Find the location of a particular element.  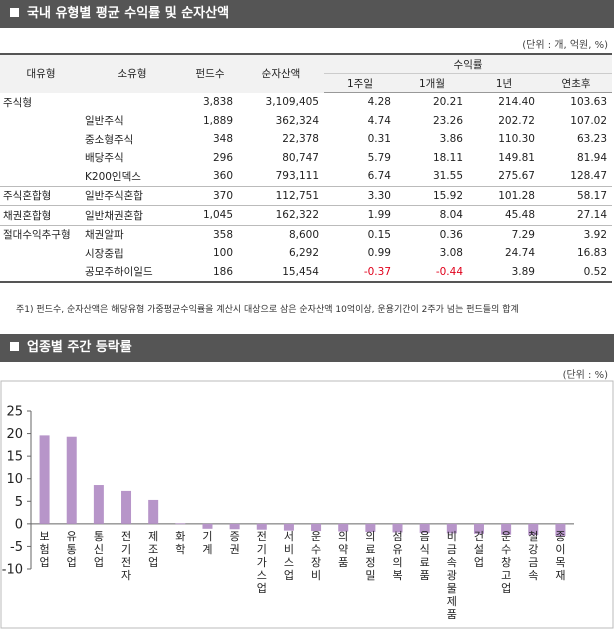

table-row: 주식형 3,838 3,109,405 4.28 20.21 214.40 103.63 is located at coordinates (306, 102).